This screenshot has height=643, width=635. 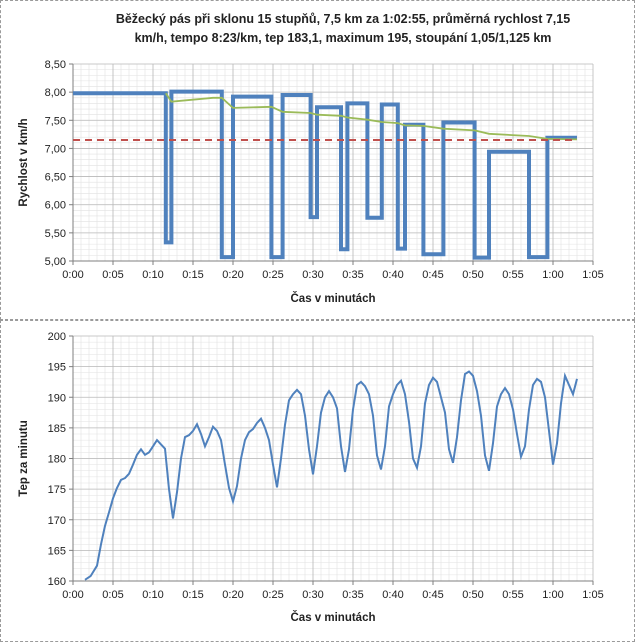 What do you see at coordinates (57, 490) in the screenshot?
I see `y-tick-label: 175` at bounding box center [57, 490].